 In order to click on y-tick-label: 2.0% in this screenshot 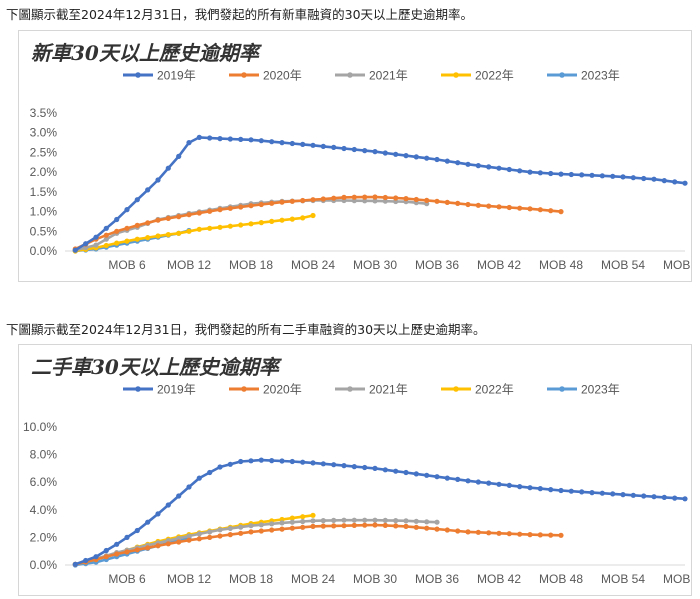, I will do `click(44, 172)`.